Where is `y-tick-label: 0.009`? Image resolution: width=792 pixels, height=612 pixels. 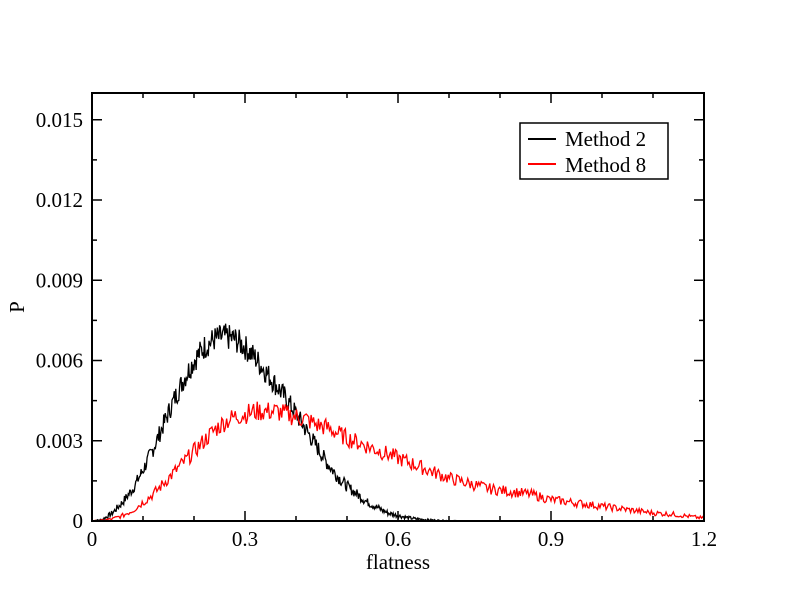
y-tick-label: 0.009 is located at coordinates (59, 280).